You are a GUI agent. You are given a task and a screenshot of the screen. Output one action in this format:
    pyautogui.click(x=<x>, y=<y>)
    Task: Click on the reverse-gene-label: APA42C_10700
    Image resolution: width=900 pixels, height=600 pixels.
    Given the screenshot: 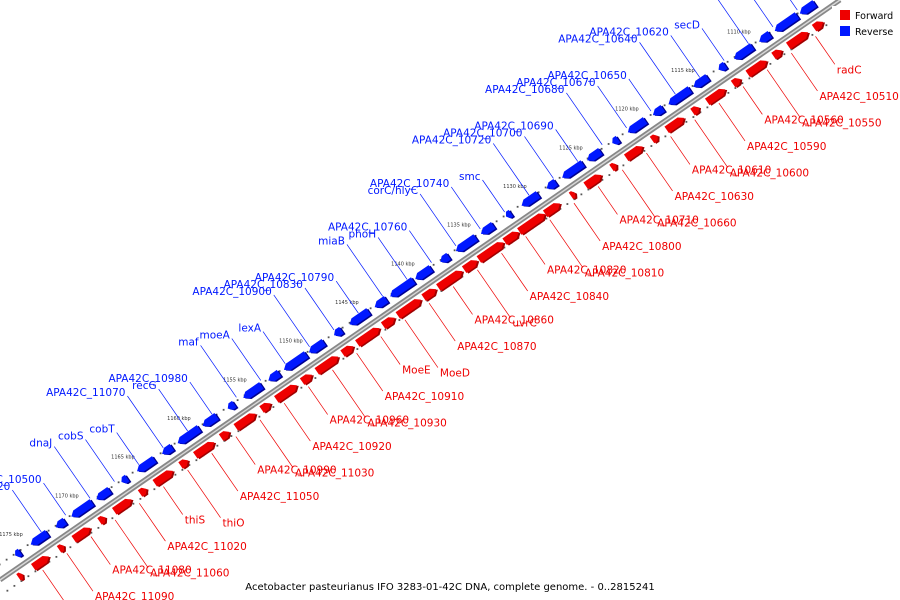 What is the action you would take?
    pyautogui.click(x=482, y=133)
    